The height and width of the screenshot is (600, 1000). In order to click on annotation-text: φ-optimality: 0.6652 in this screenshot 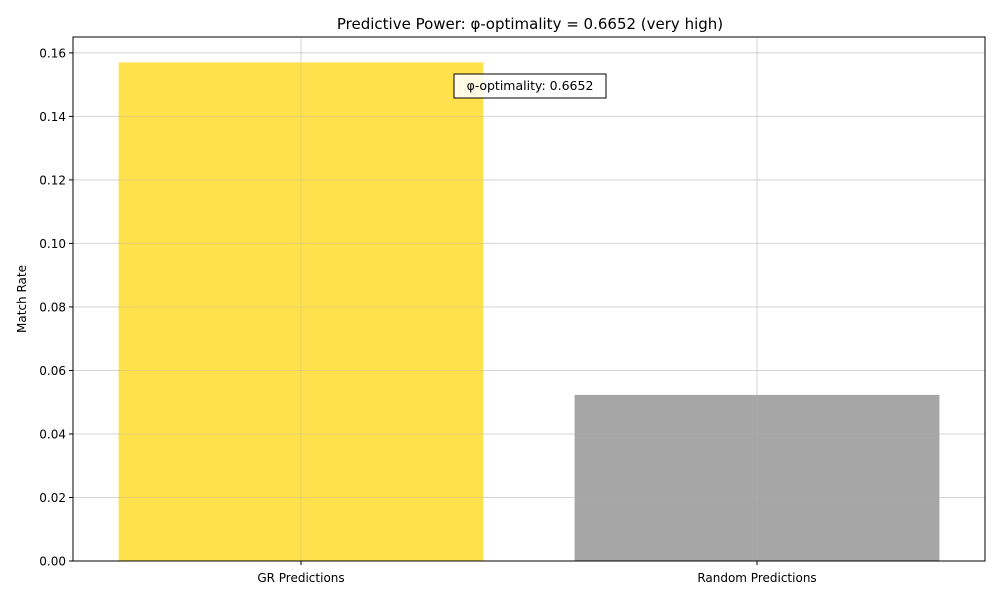, I will do `click(530, 85)`.